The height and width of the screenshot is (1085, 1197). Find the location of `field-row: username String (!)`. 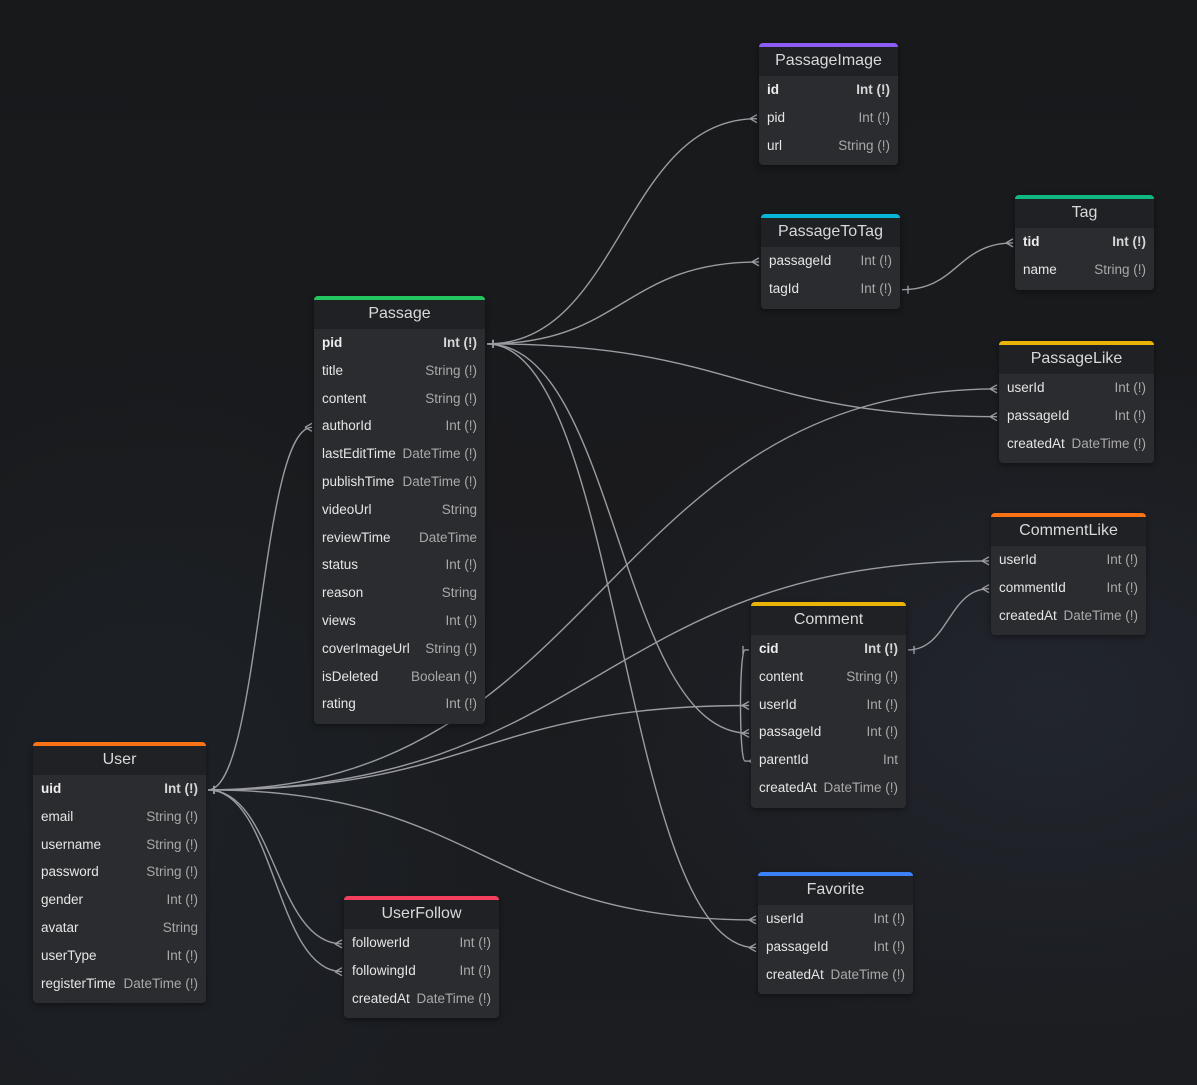

field-row: username String (!) is located at coordinates (119, 845).